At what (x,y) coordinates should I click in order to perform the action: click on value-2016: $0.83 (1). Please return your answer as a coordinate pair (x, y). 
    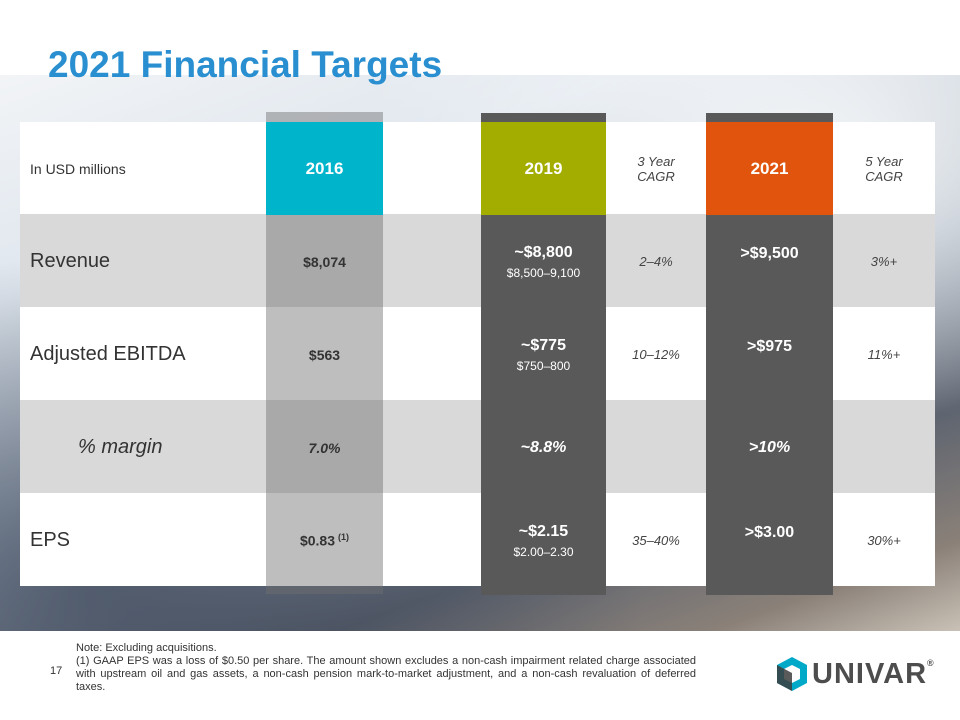
    Looking at the image, I should click on (324, 540).